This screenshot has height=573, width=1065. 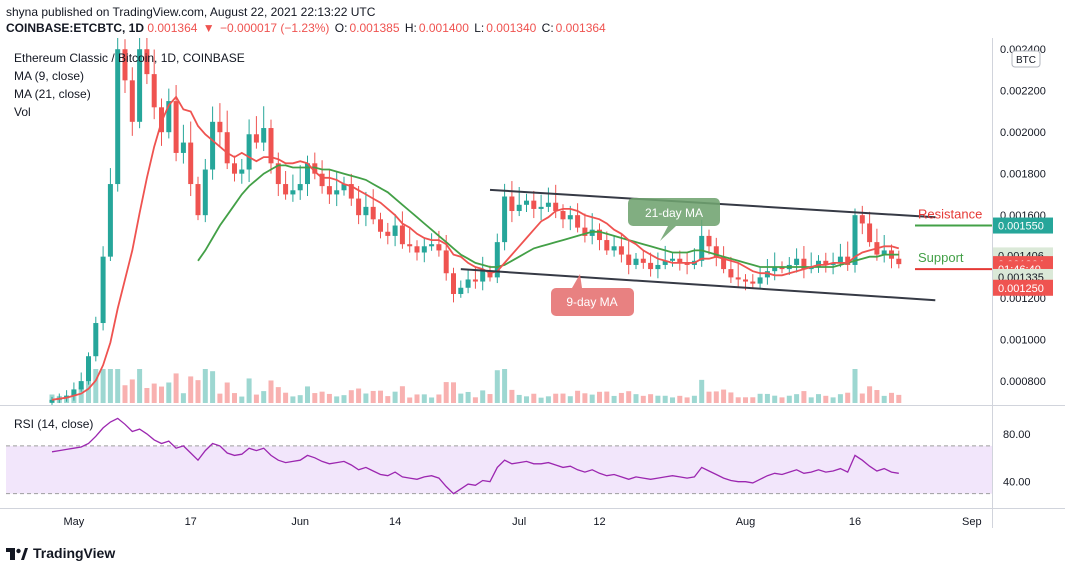 What do you see at coordinates (74, 553) in the screenshot?
I see `brand-name: TradingView` at bounding box center [74, 553].